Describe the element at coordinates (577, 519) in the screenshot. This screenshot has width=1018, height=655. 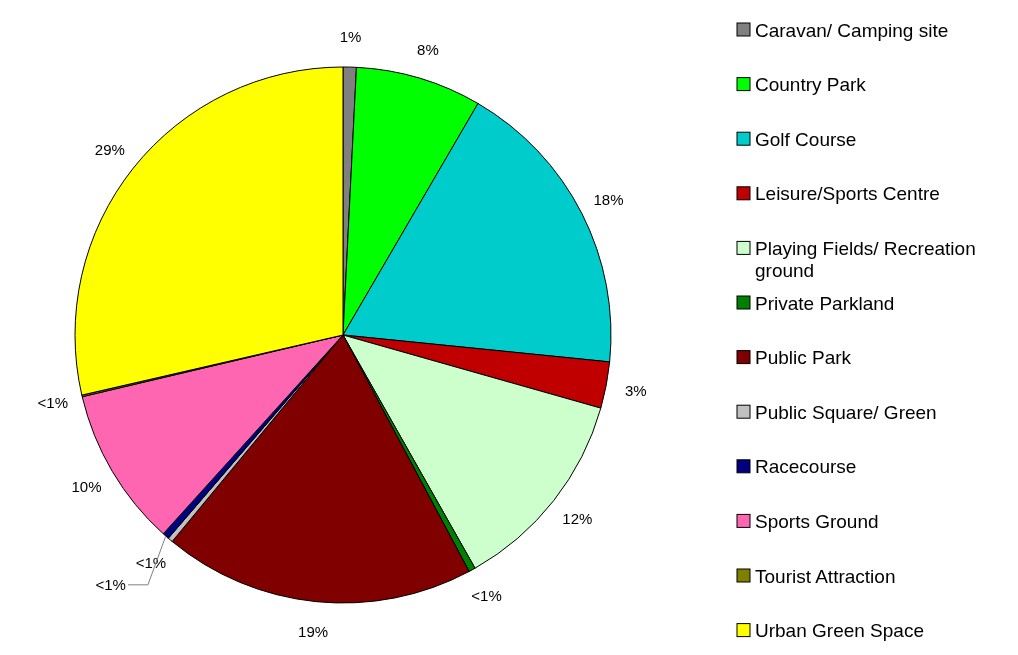
I see `data-label: 12%` at that location.